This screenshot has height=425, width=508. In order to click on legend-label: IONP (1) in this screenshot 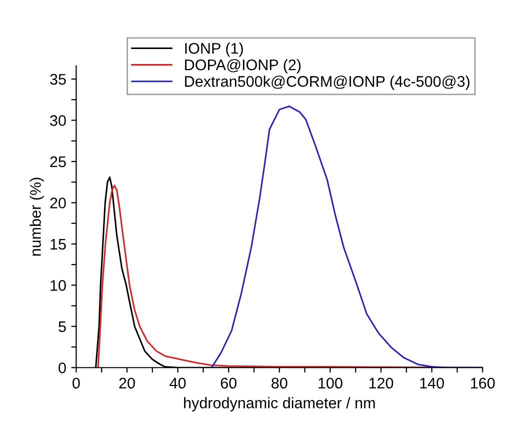, I will do `click(214, 49)`.